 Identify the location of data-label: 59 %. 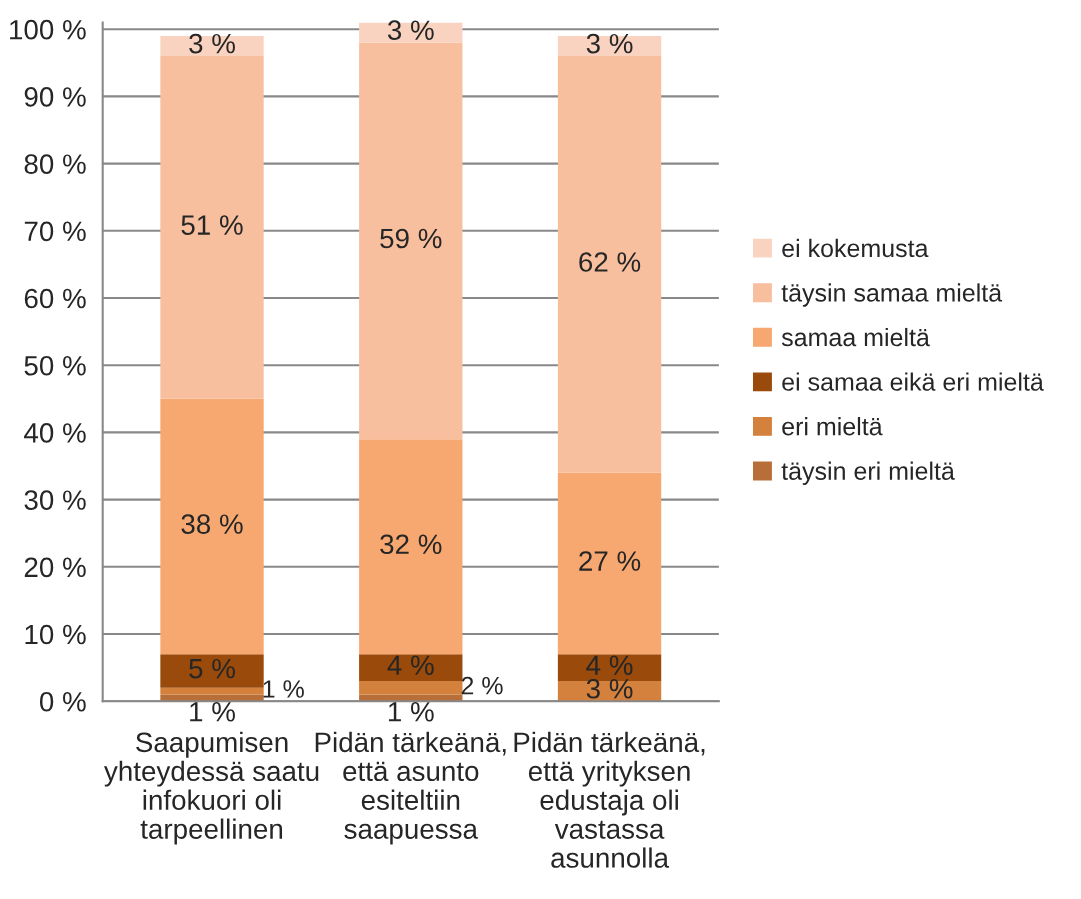
(411, 238).